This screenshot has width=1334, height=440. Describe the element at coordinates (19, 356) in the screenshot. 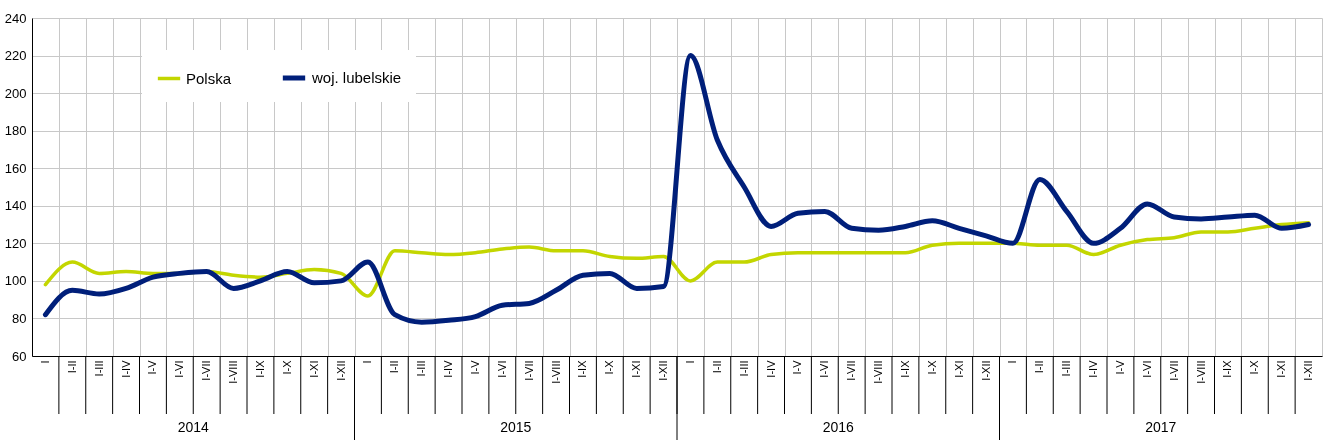

I see `y-tick-label: 60` at that location.